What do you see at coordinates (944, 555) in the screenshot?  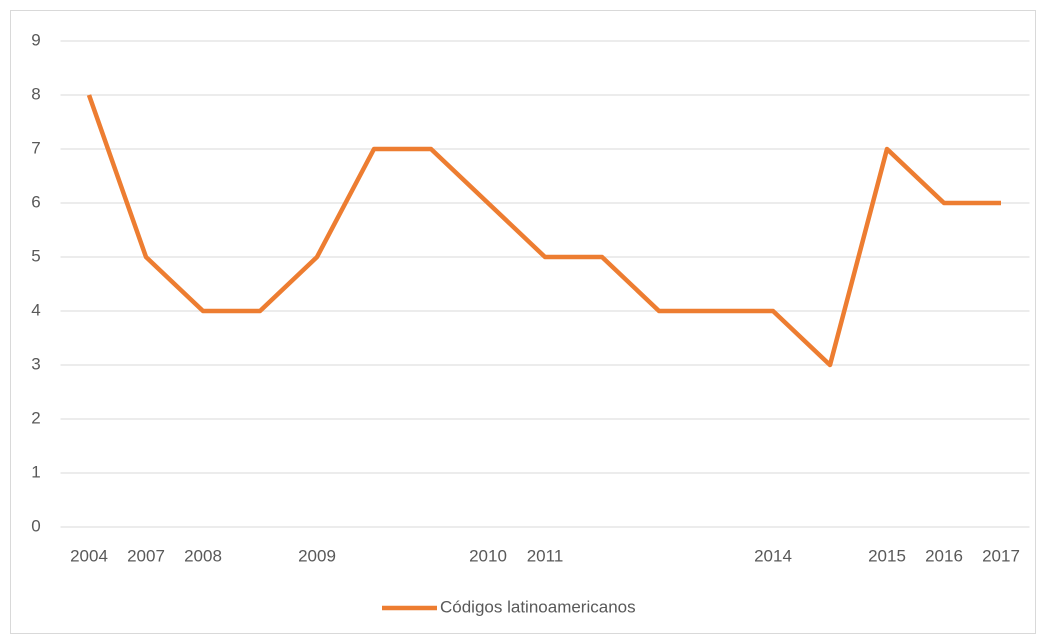 I see `x-tick-label: 2016` at bounding box center [944, 555].